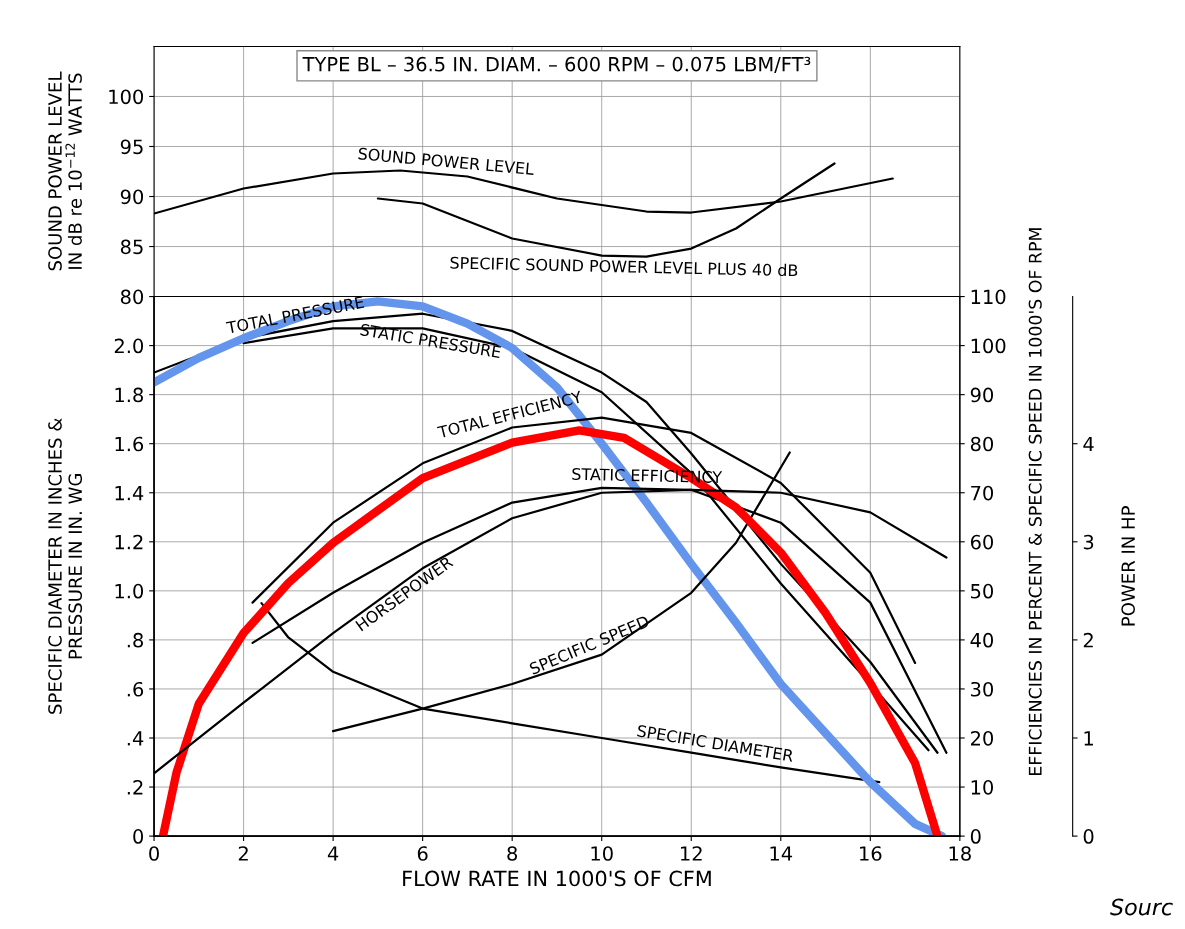  Describe the element at coordinates (982, 395) in the screenshot. I see `y2-tick-label: 90` at that location.